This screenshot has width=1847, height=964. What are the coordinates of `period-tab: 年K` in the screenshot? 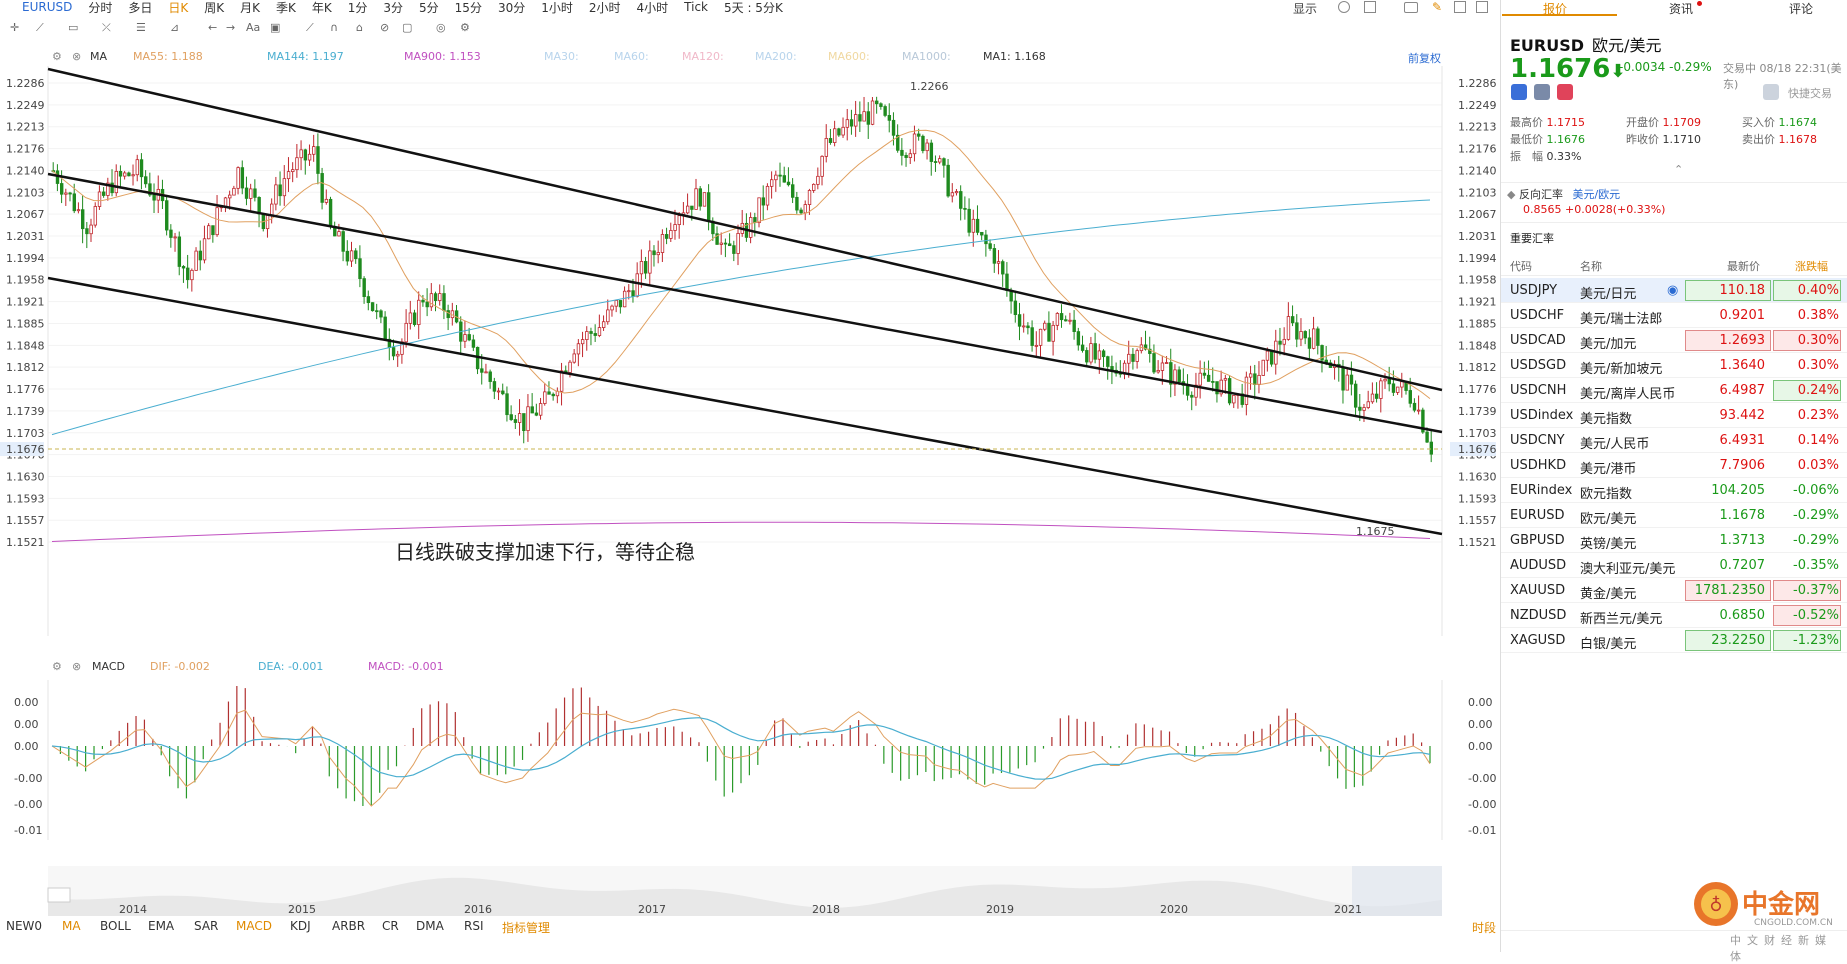 It's located at (321, 7).